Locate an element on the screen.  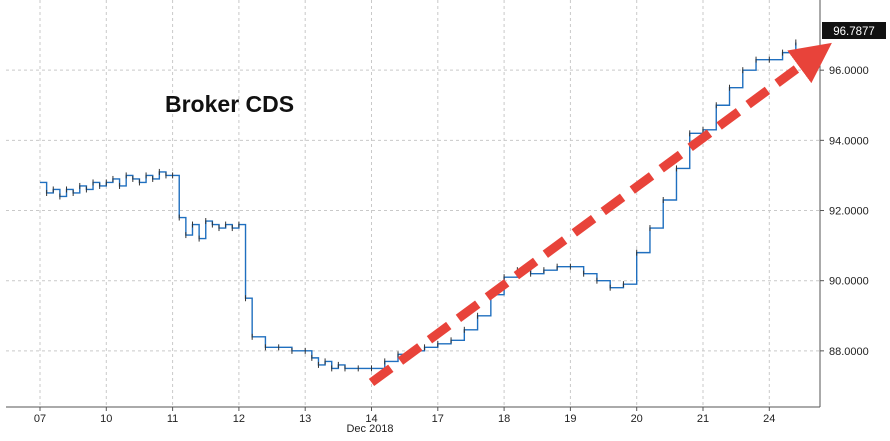
x-tick-label: 20 is located at coordinates (637, 419).